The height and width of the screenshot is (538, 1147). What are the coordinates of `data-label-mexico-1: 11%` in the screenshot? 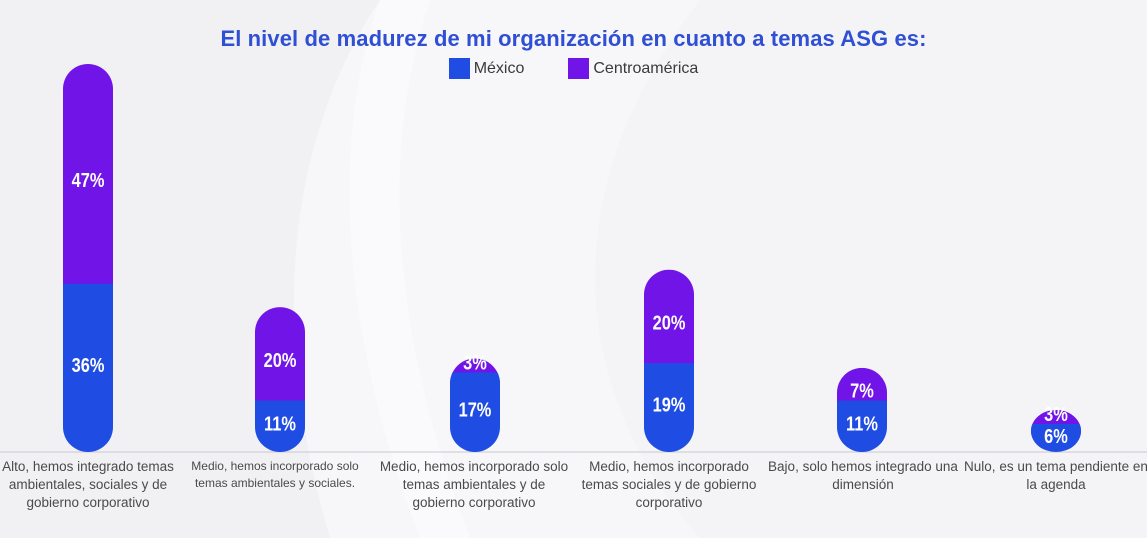 It's located at (280, 423).